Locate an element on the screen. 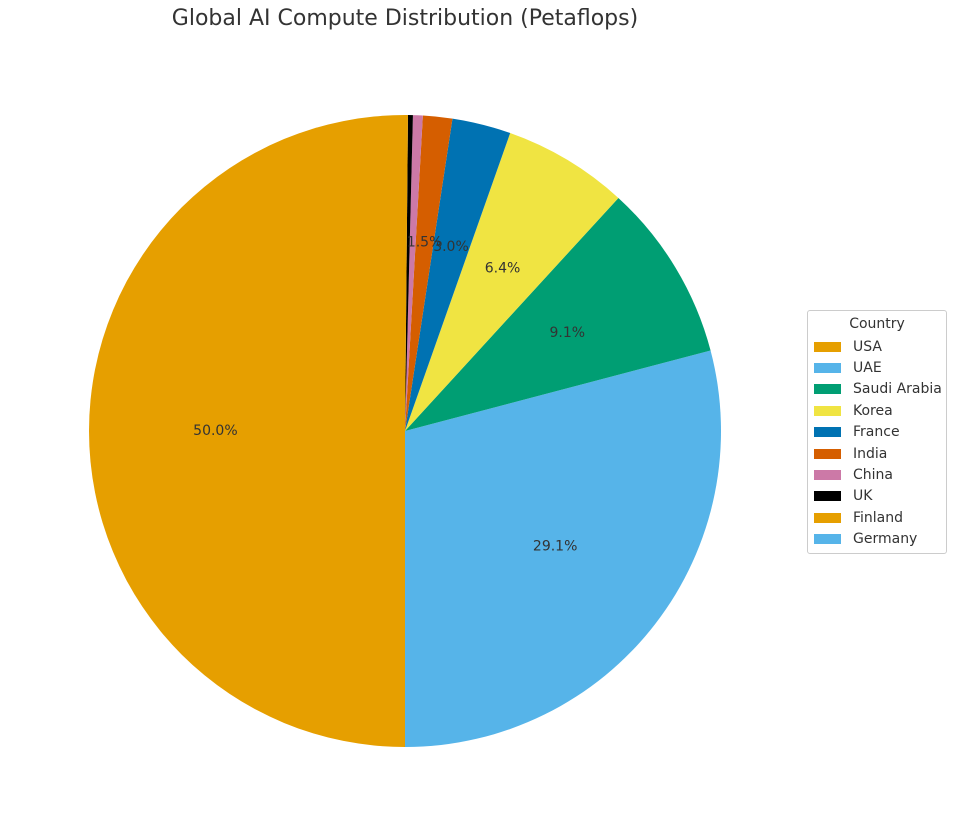 The height and width of the screenshot is (836, 959). pie-slice-korea is located at coordinates (512, 282).